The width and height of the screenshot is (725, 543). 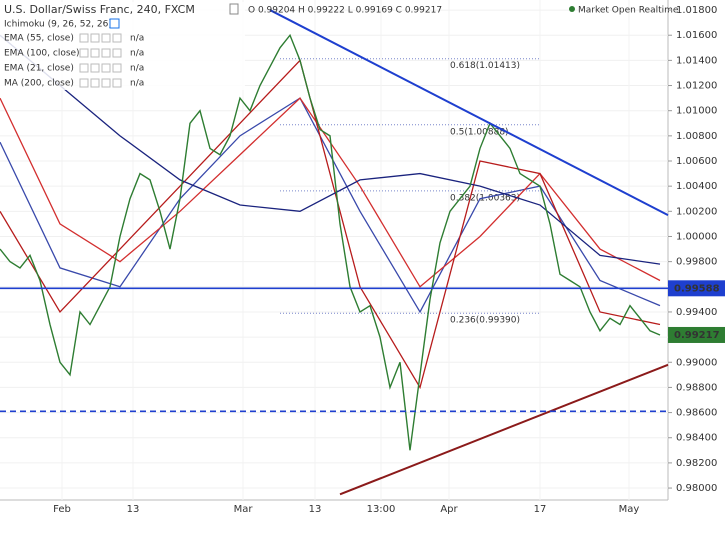 What do you see at coordinates (62, 509) in the screenshot?
I see `x-tick-label: Feb` at bounding box center [62, 509].